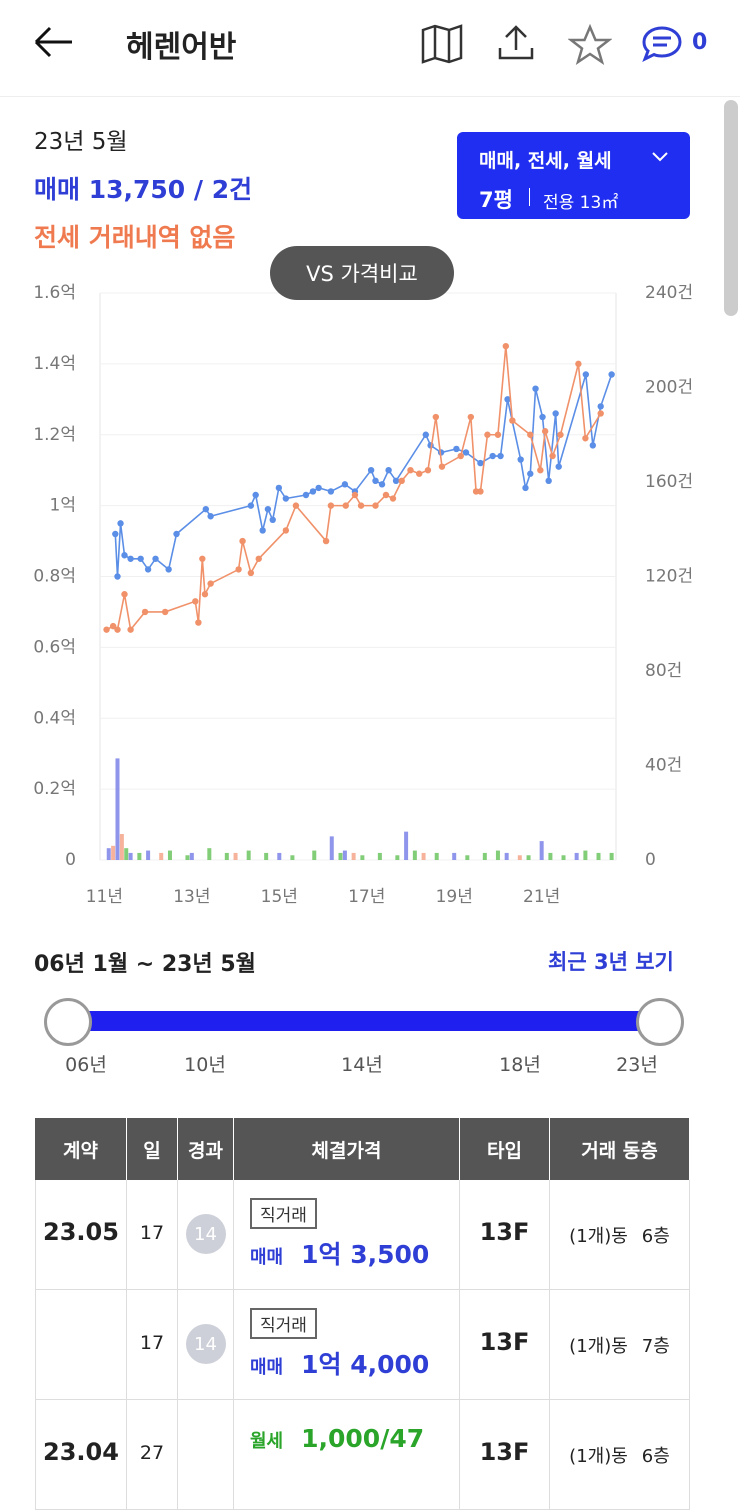  I want to click on range-tick: 18년, so click(520, 1065).